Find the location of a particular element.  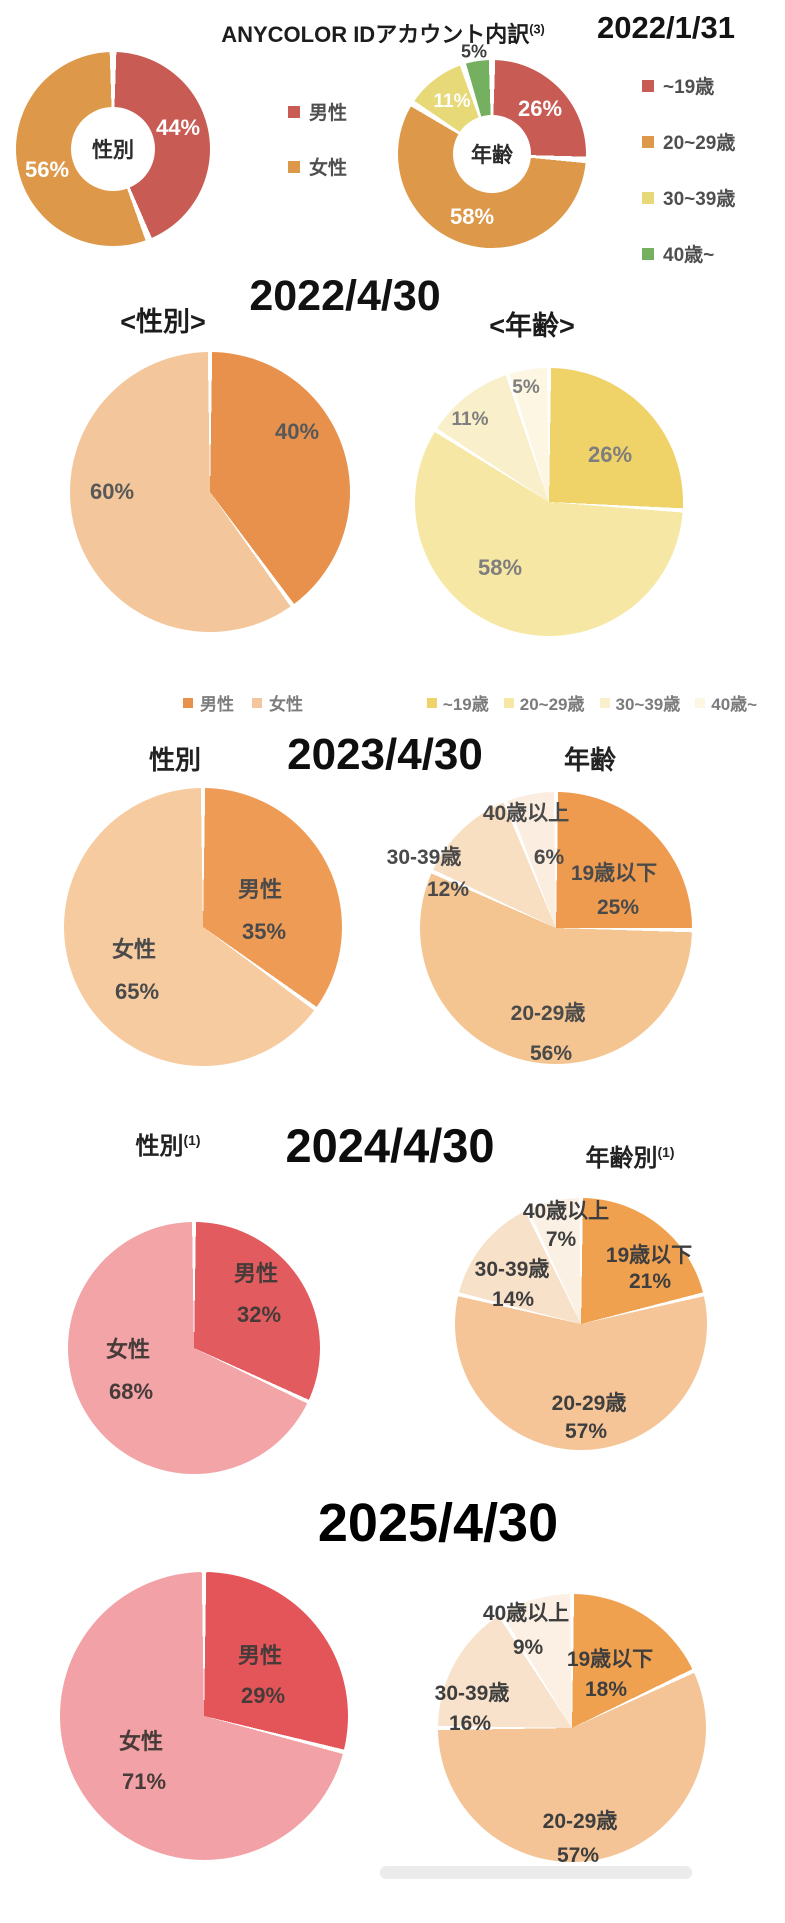

gender-heading-text: 性別 is located at coordinates (159, 1146).